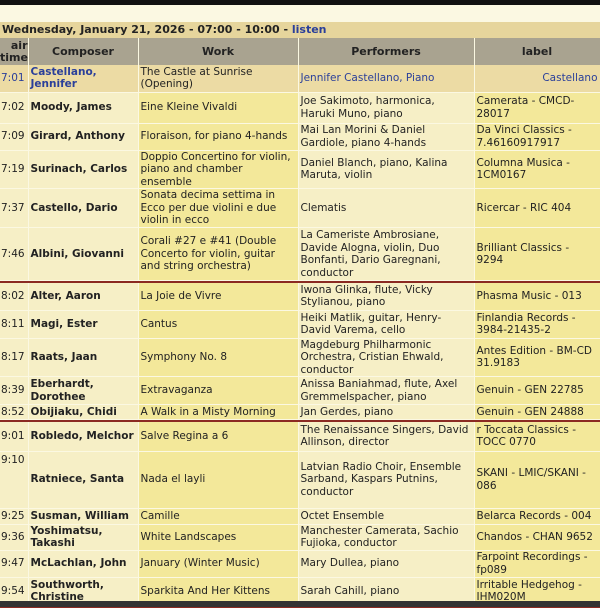 Image resolution: width=600 pixels, height=608 pixels. I want to click on work-cell: White Landscapes, so click(218, 537).